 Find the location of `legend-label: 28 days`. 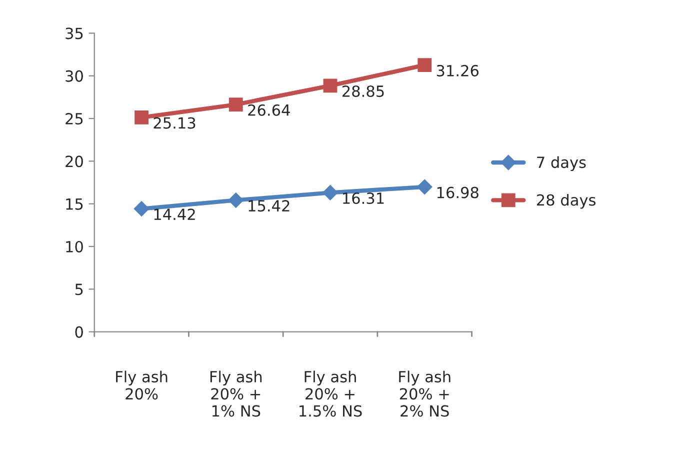

legend-label: 28 days is located at coordinates (566, 201).